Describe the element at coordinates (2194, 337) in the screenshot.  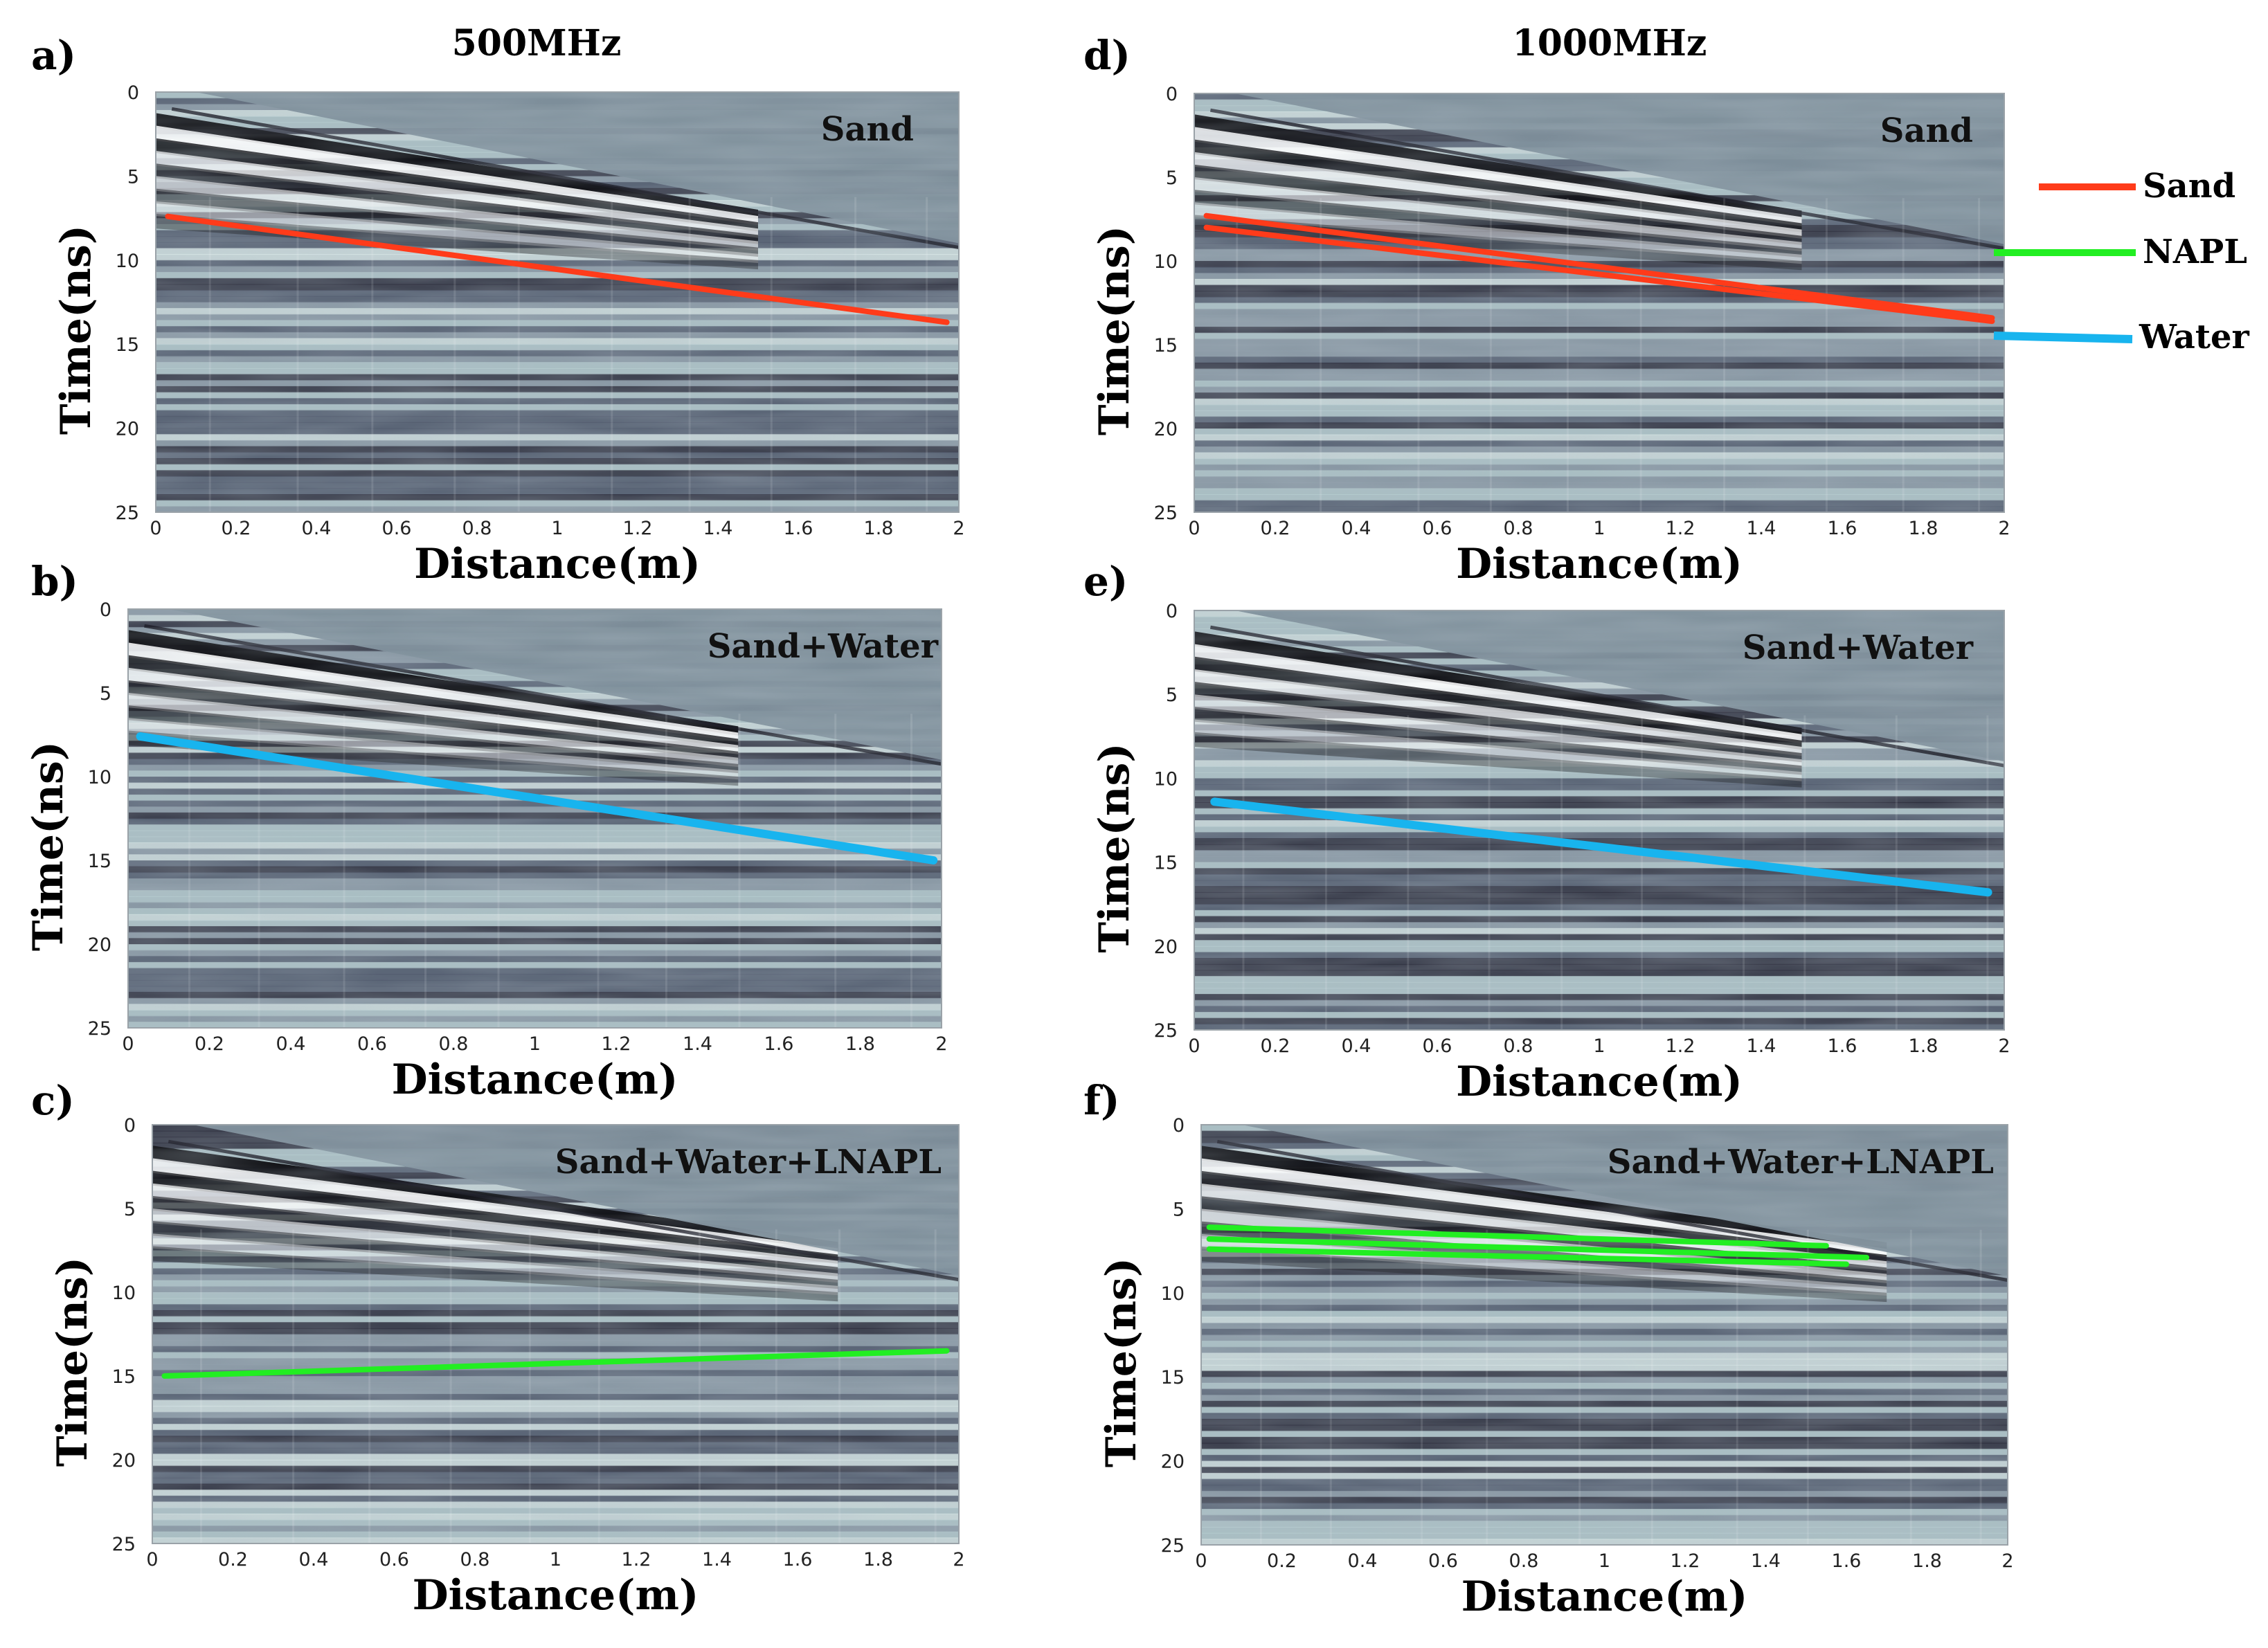
I see `legend-label-water: Water` at that location.